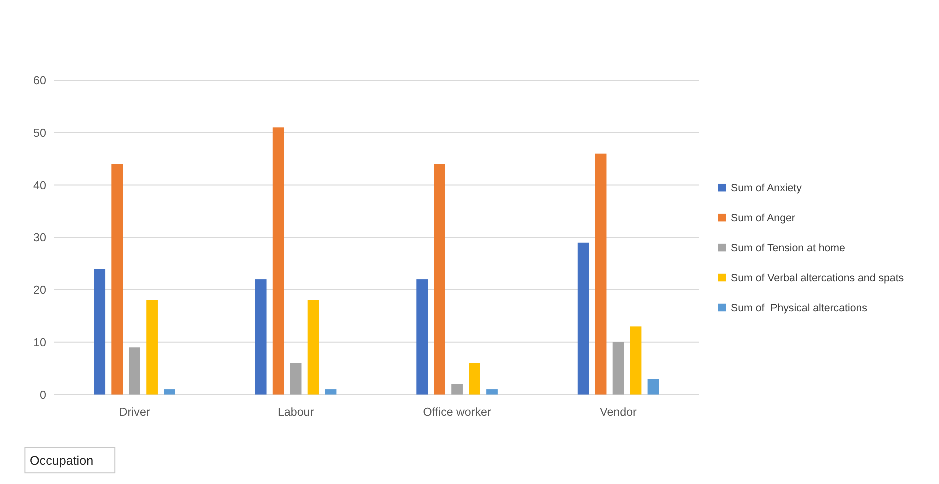  I want to click on y-tick-label: 30, so click(40, 238).